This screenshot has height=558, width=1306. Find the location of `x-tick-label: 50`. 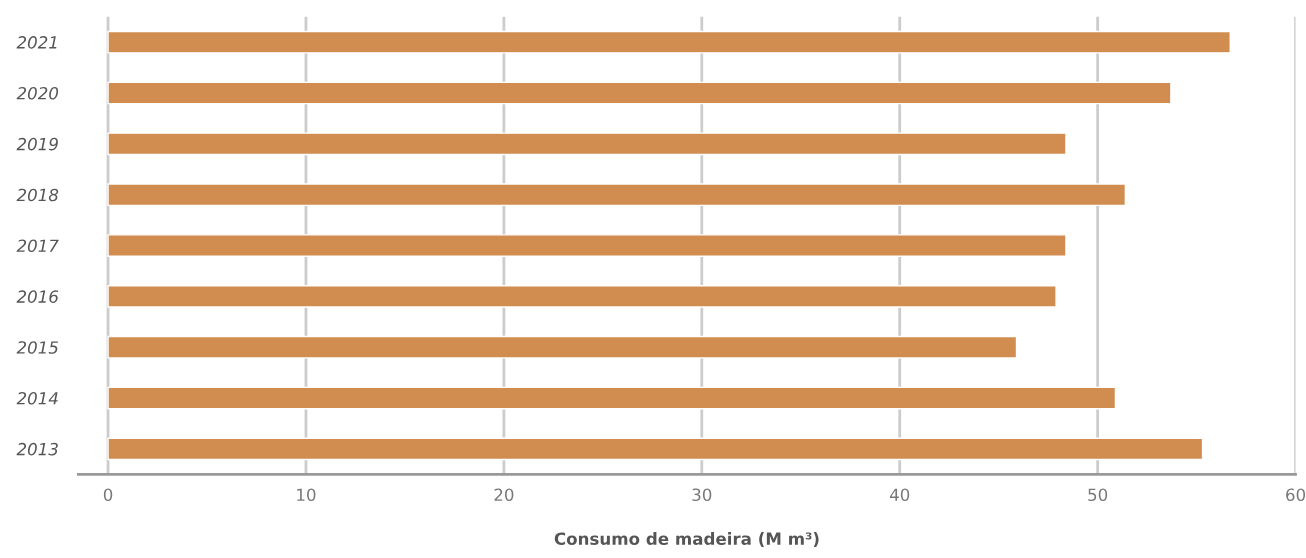

x-tick-label: 50 is located at coordinates (1098, 495).